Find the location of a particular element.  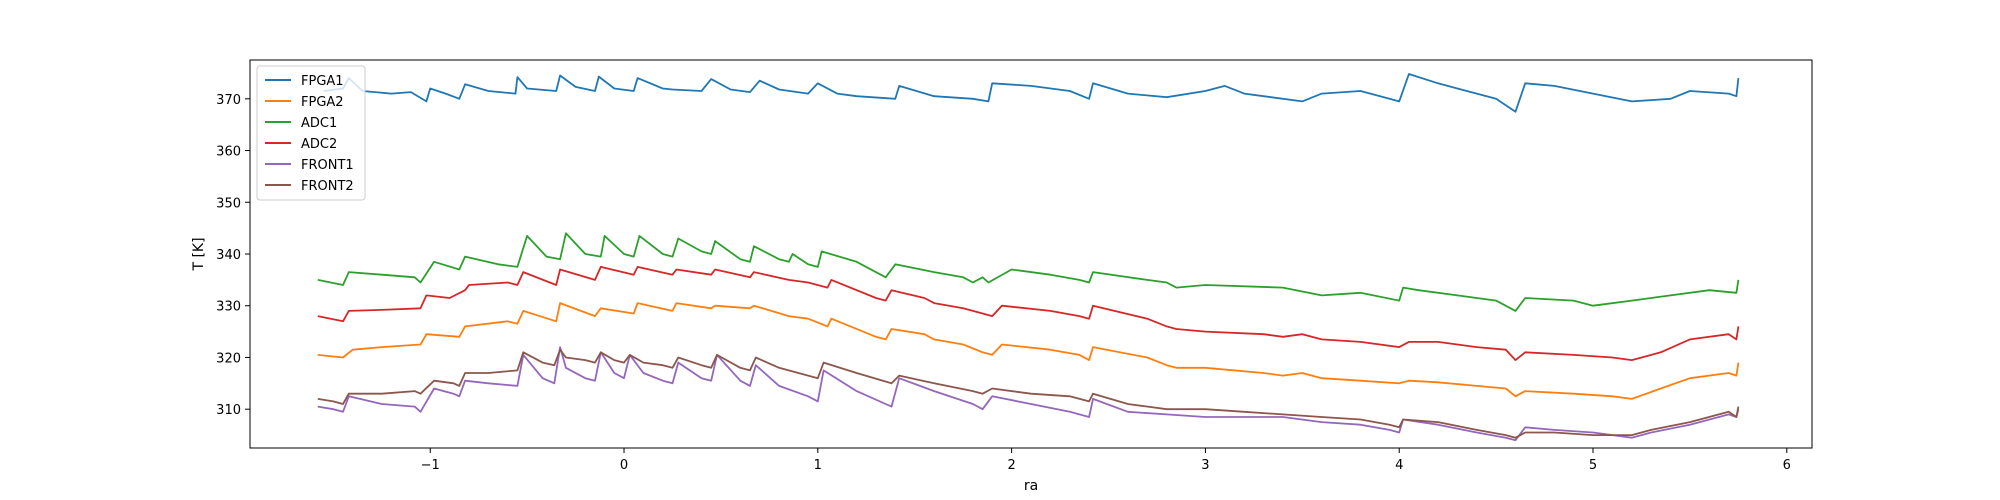

x-tick-label: 3 is located at coordinates (1205, 465).